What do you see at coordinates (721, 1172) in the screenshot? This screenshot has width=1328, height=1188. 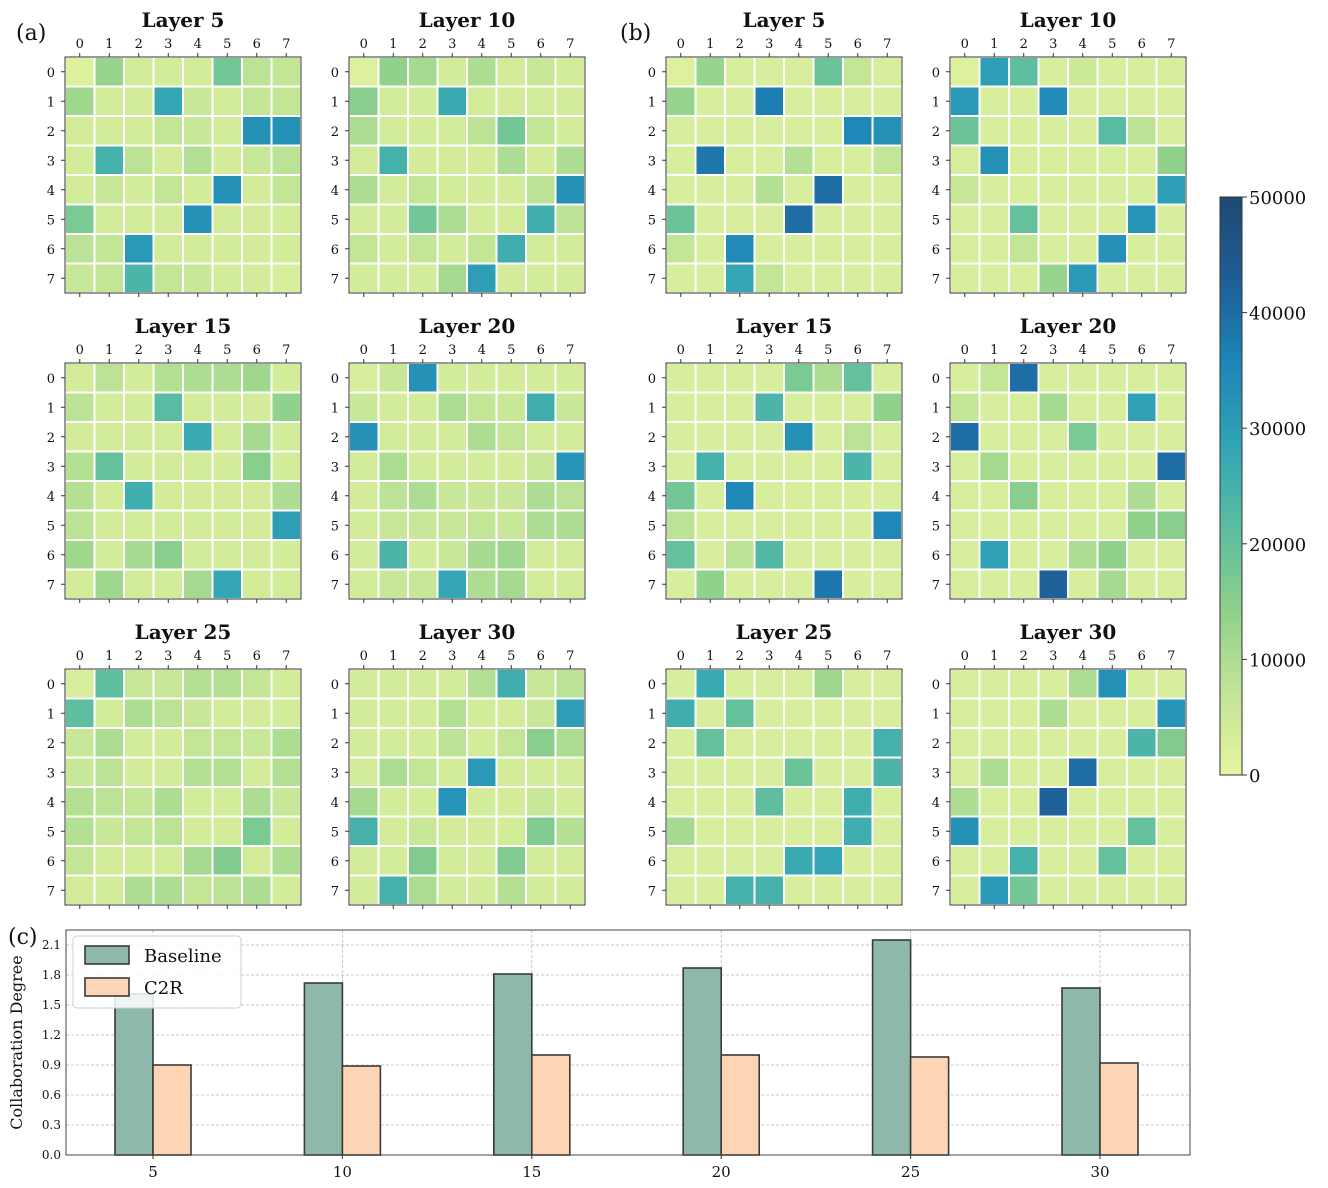 I see `bar-x-tick-label: 20` at bounding box center [721, 1172].